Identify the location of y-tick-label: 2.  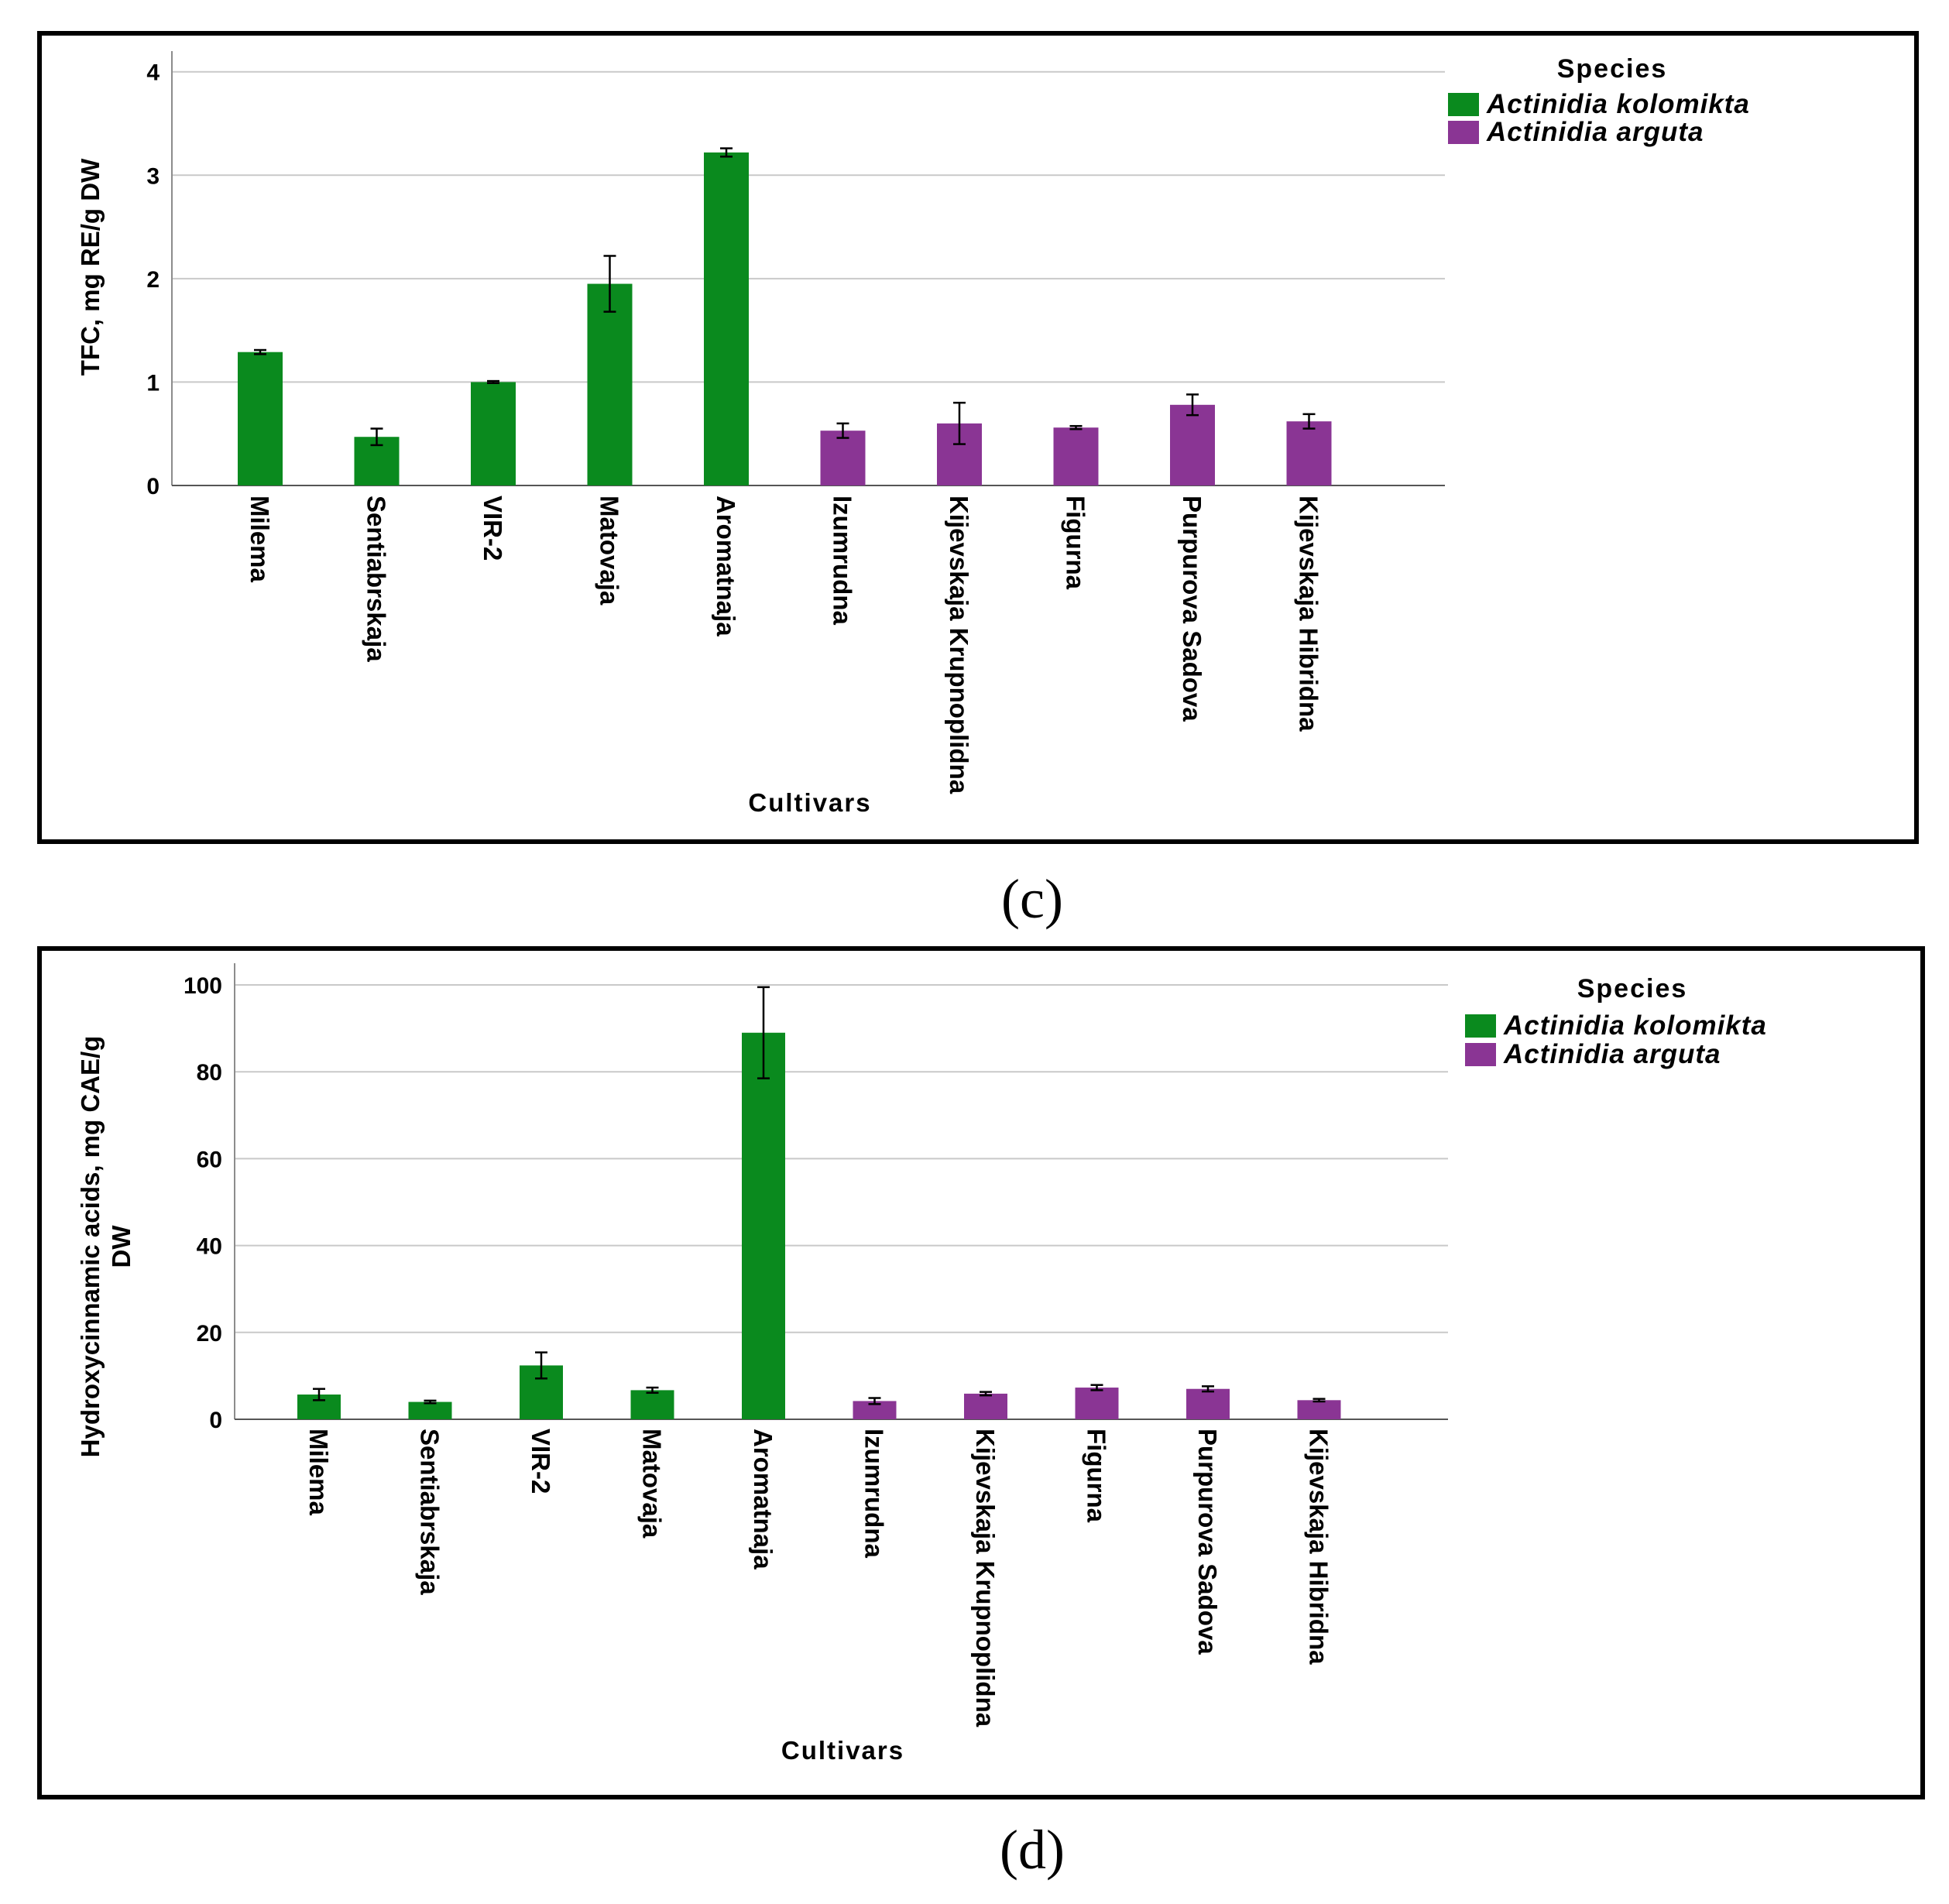
(153, 280).